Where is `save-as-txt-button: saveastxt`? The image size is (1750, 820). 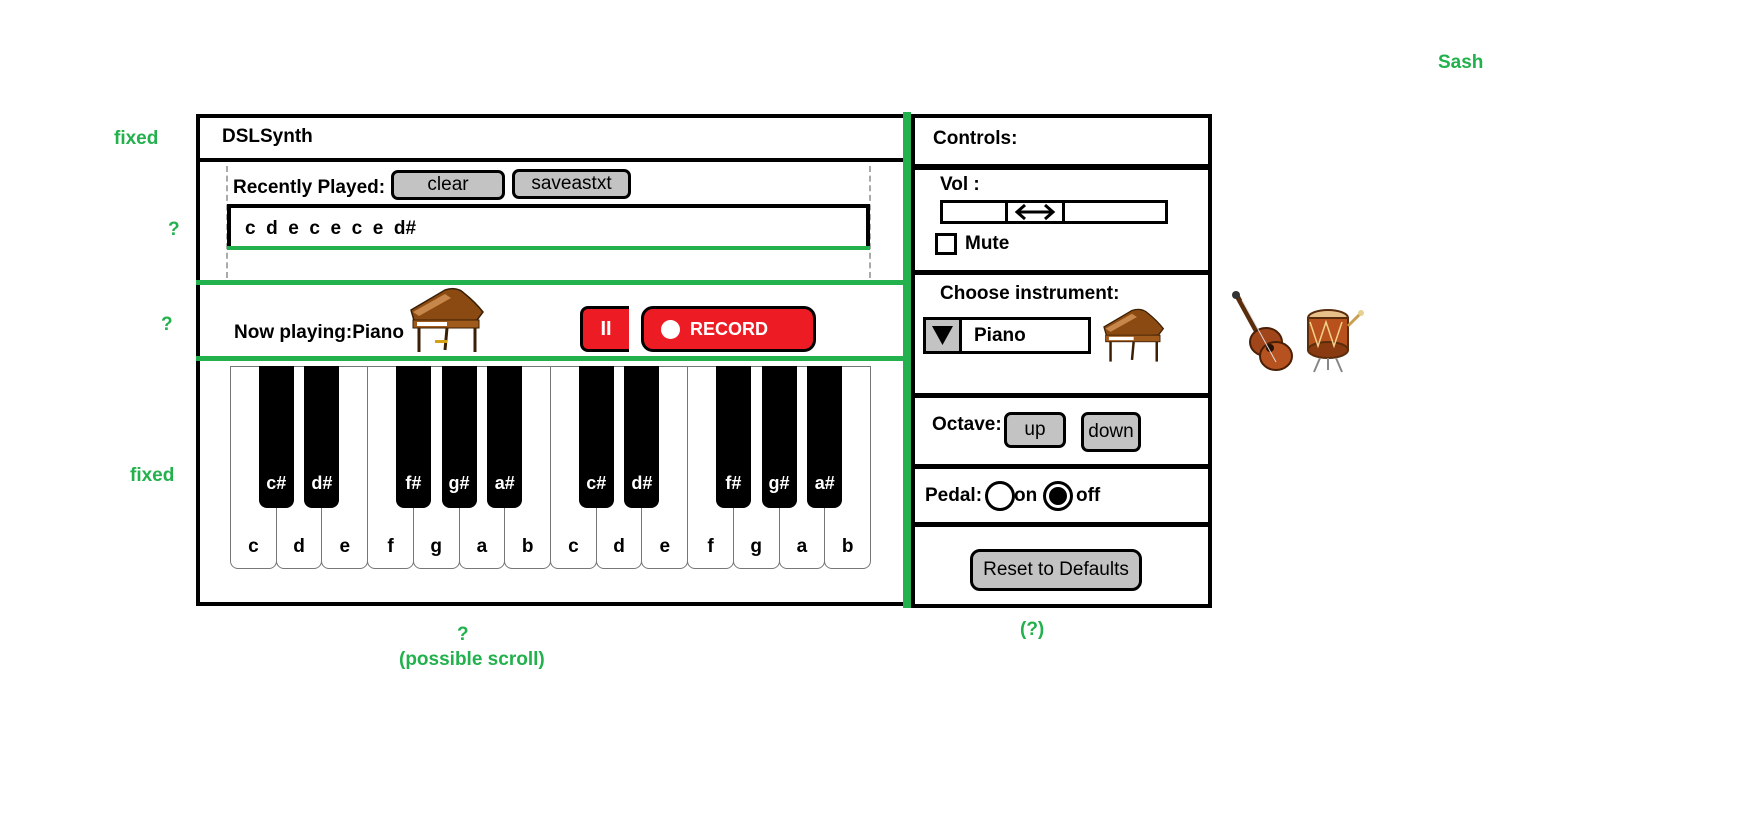
save-as-txt-button: saveastxt is located at coordinates (571, 184).